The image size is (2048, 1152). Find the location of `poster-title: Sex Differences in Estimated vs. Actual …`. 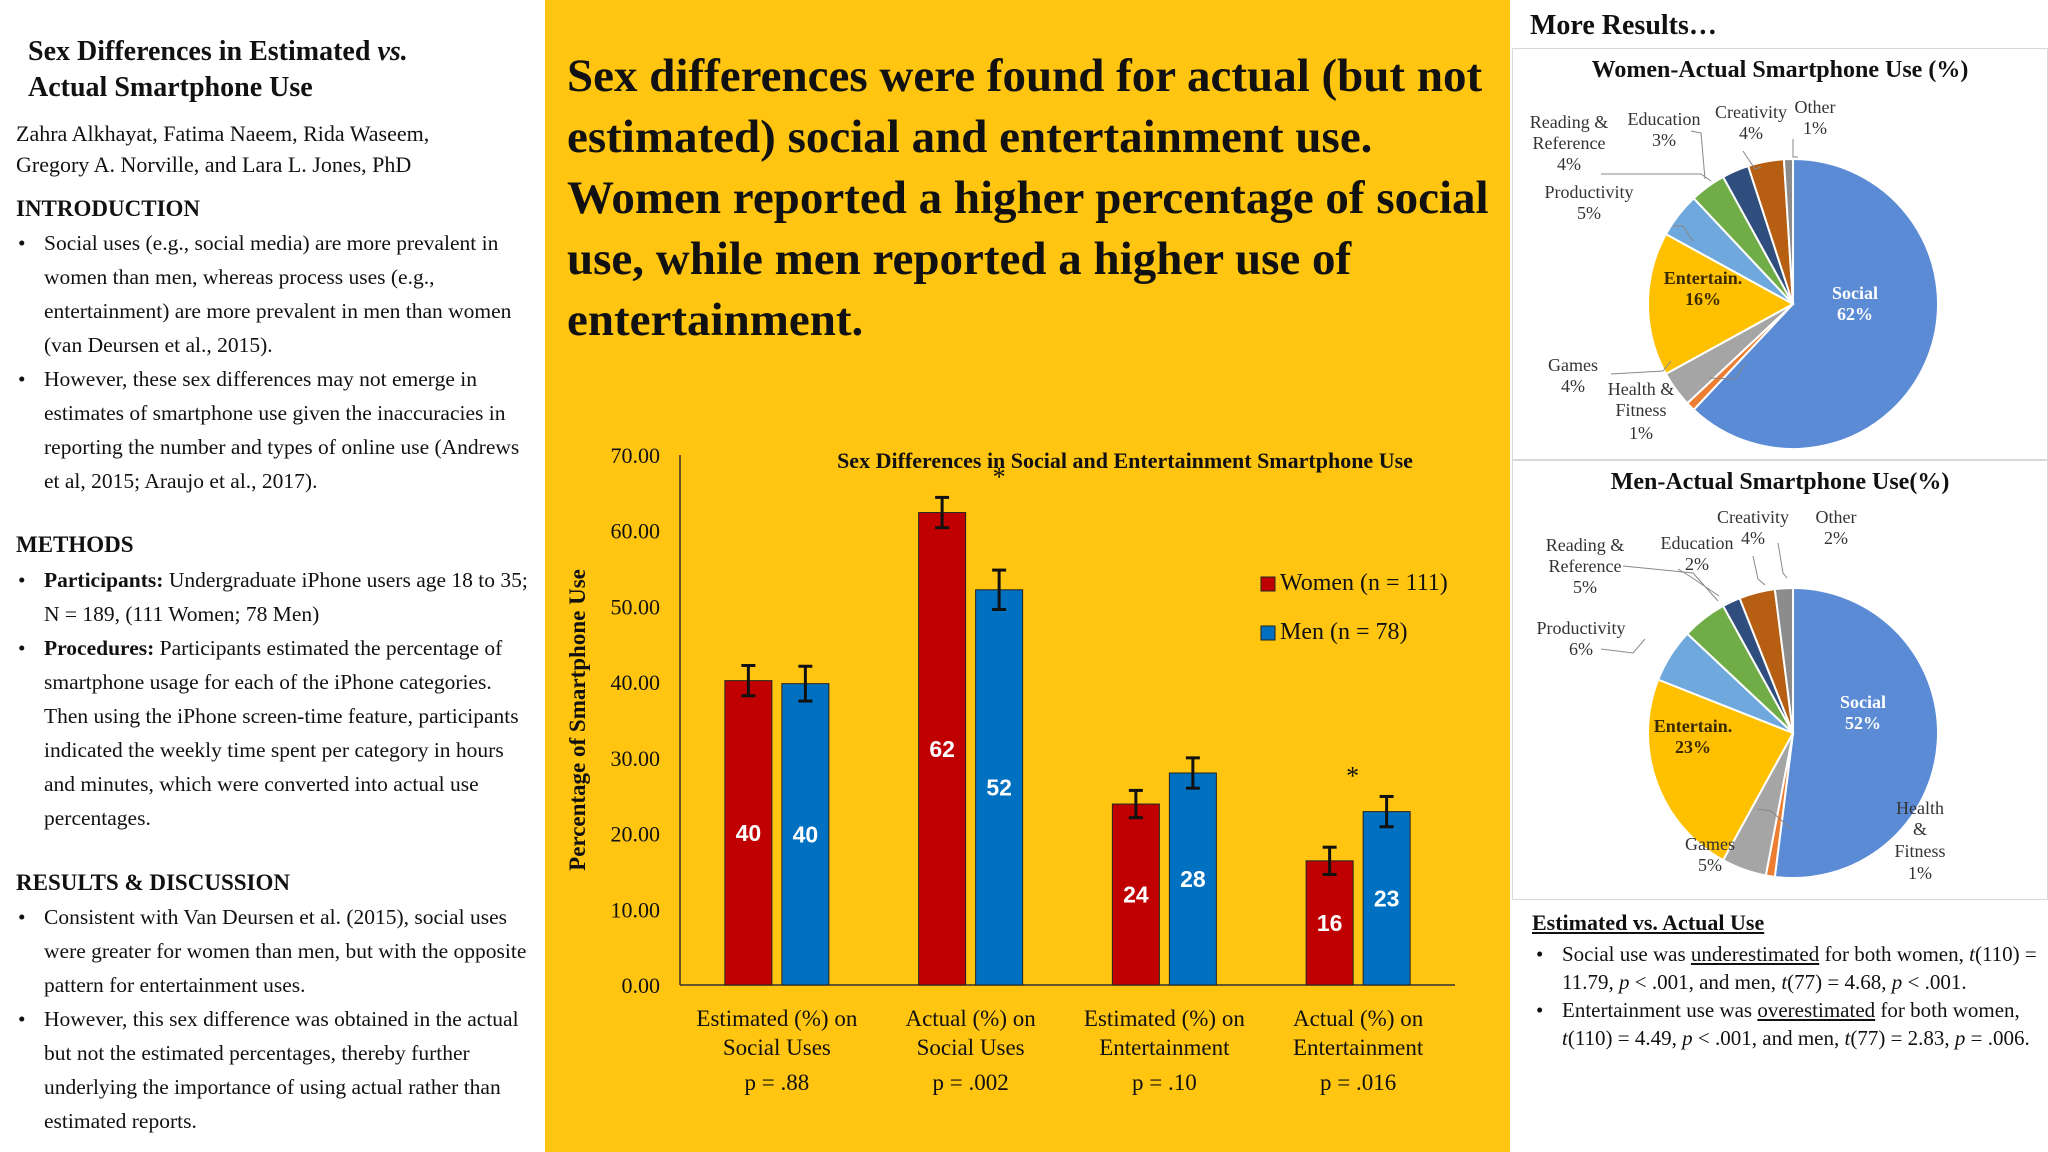

poster-title: Sex Differences in Estimated vs. Actual … is located at coordinates (278, 70).